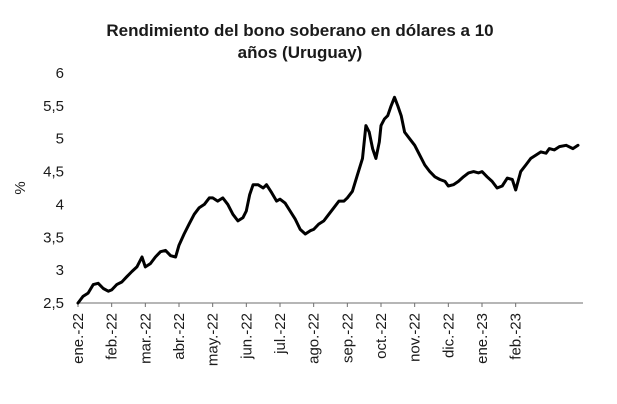  Describe the element at coordinates (60, 204) in the screenshot. I see `y-tick-label: 4` at that location.